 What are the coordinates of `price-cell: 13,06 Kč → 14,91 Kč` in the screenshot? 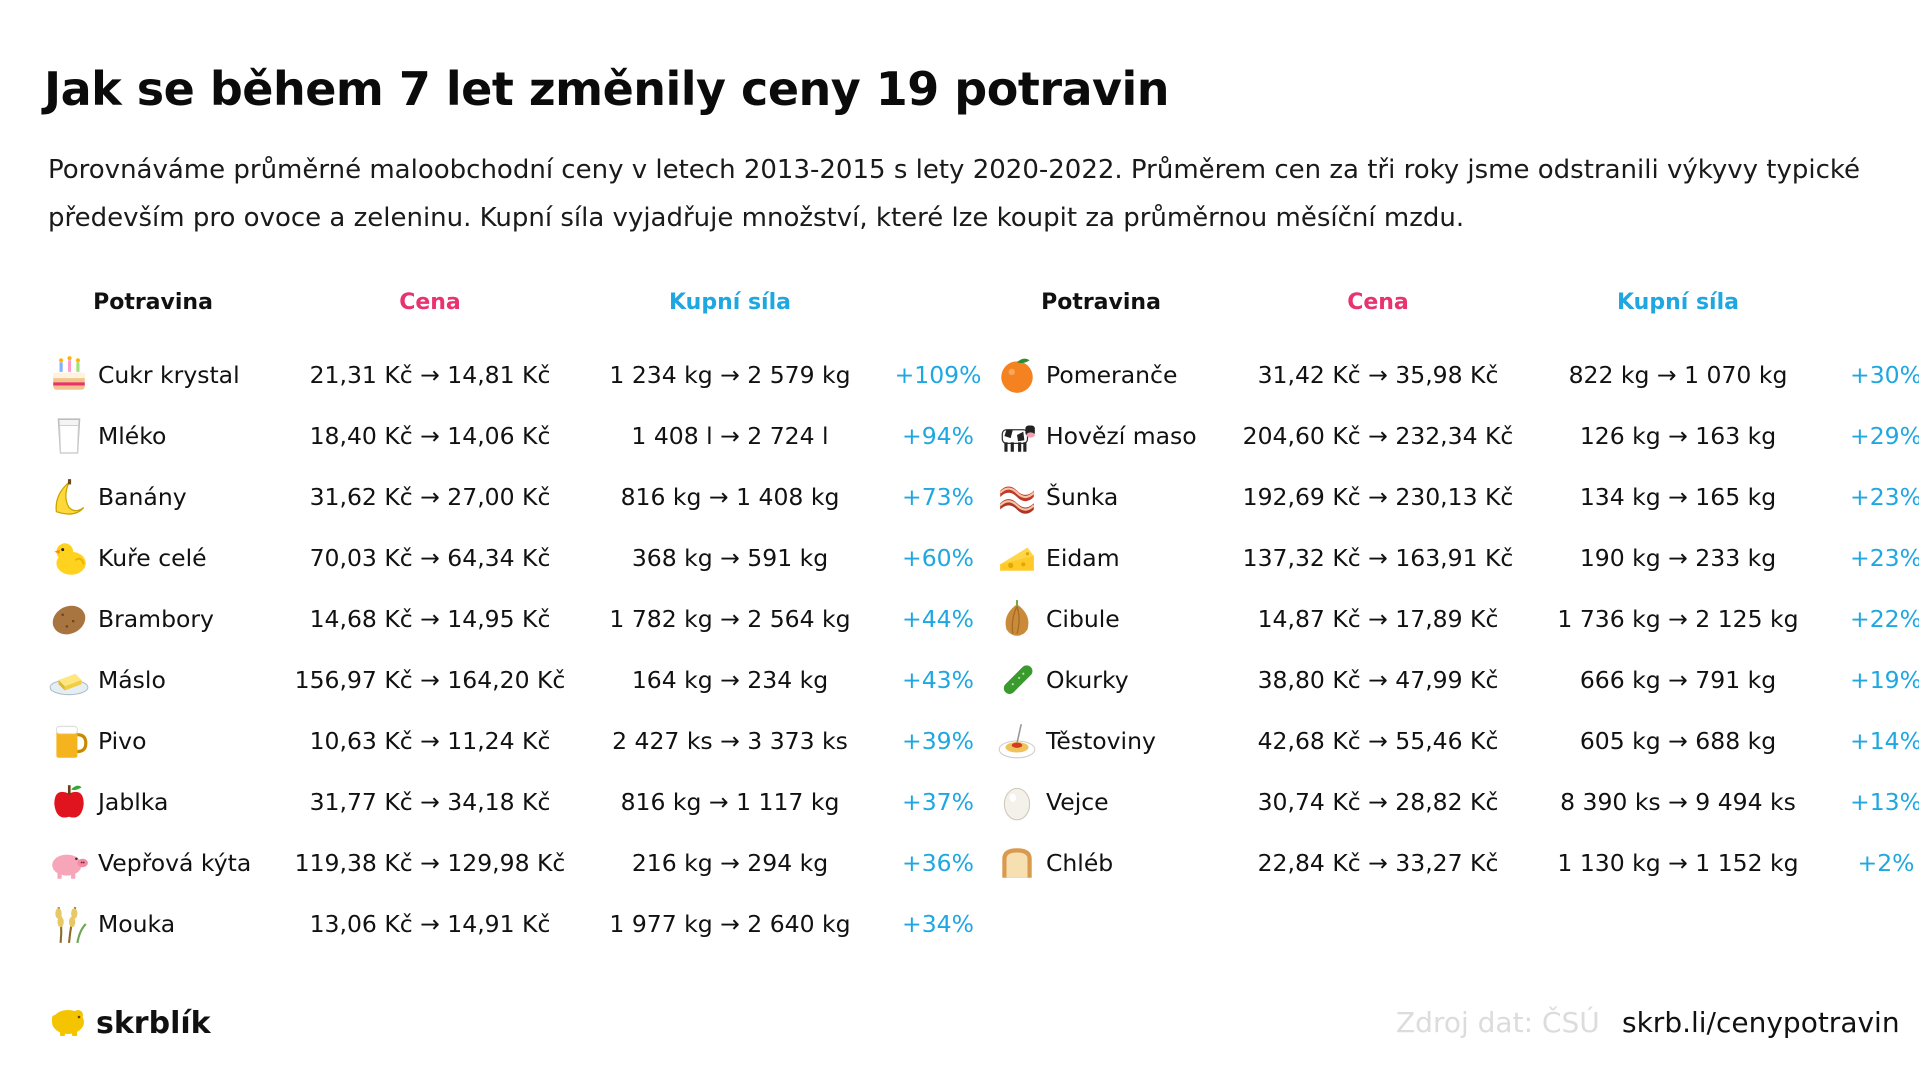 It's located at (430, 923).